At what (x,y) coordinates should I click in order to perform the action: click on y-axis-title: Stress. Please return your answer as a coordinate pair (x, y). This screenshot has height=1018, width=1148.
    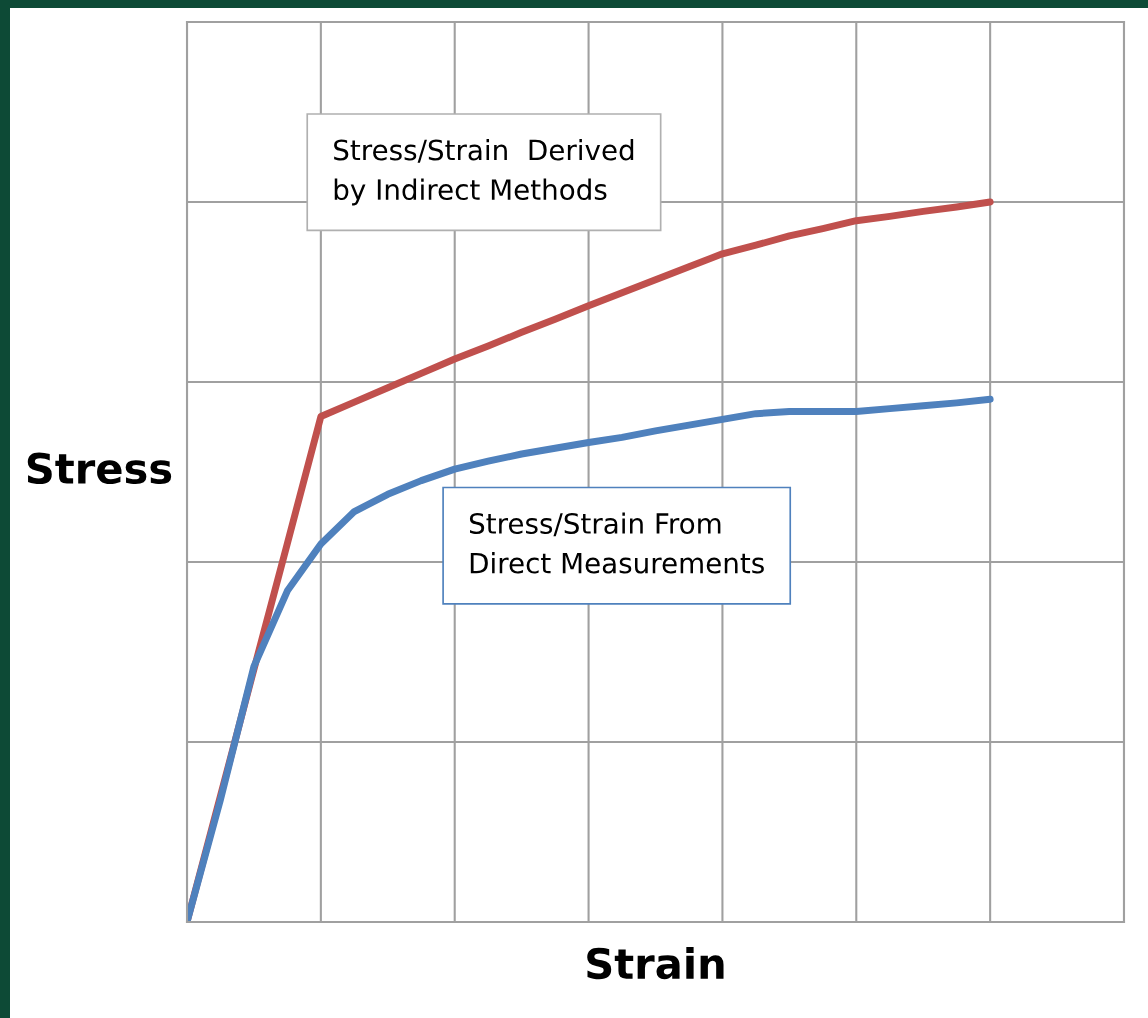
    Looking at the image, I should click on (99, 468).